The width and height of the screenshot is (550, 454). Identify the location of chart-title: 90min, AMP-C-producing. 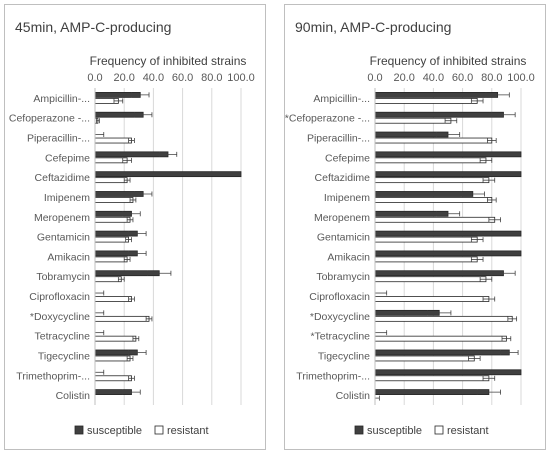
(373, 27).